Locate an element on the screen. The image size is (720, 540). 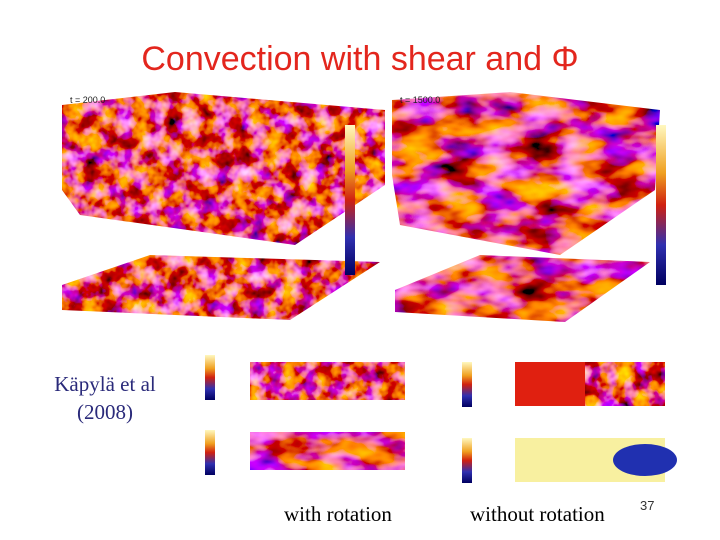
caption: with rotation is located at coordinates (338, 514).